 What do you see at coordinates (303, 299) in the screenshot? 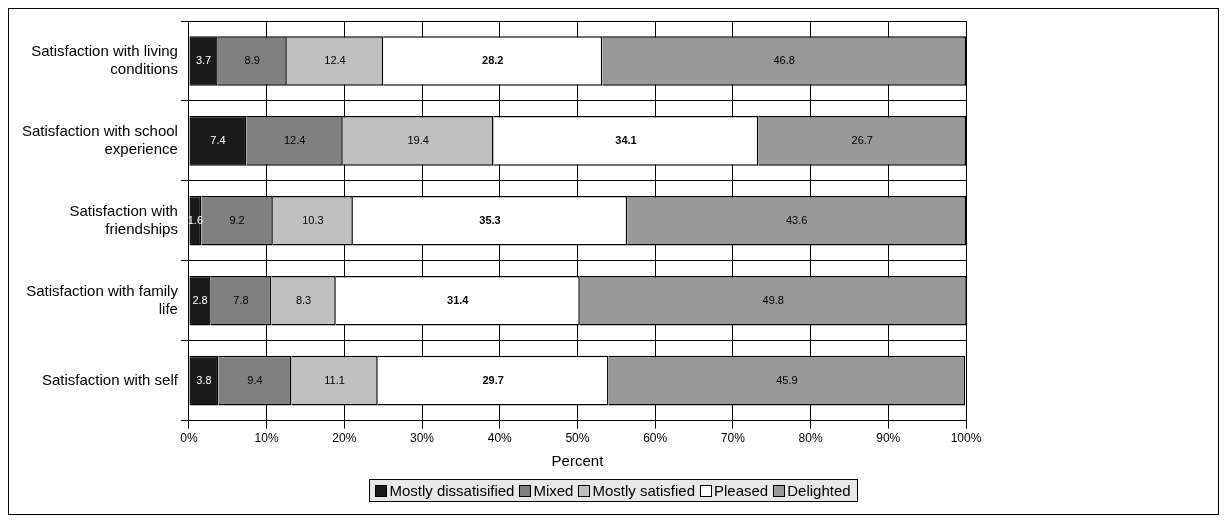
I see `data-label: 8.3` at bounding box center [303, 299].